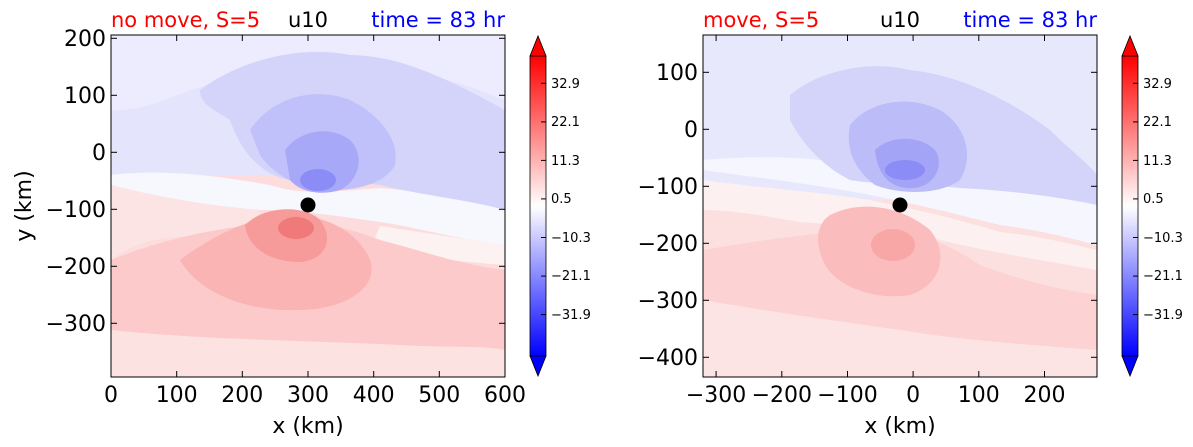 Image resolution: width=1193 pixels, height=447 pixels. Describe the element at coordinates (85, 39) in the screenshot. I see `y-tick-label: 200` at that location.